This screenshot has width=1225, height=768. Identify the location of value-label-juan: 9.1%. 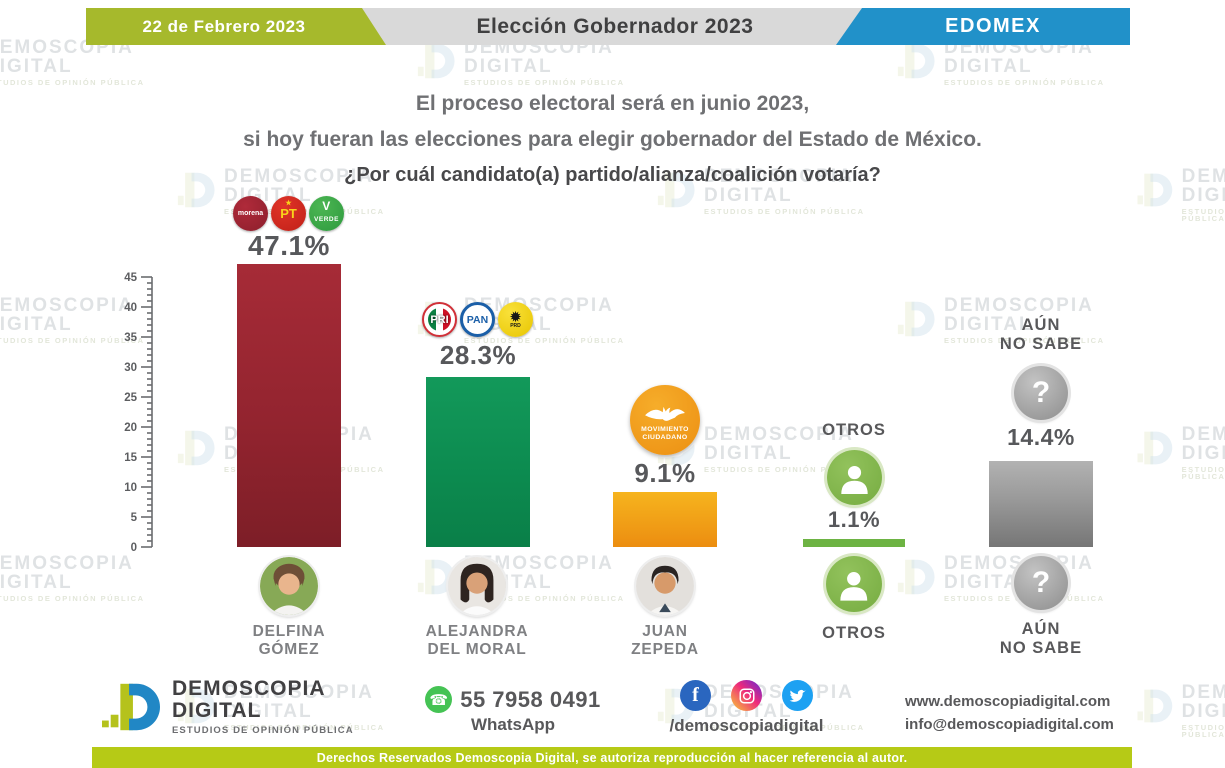
(665, 473).